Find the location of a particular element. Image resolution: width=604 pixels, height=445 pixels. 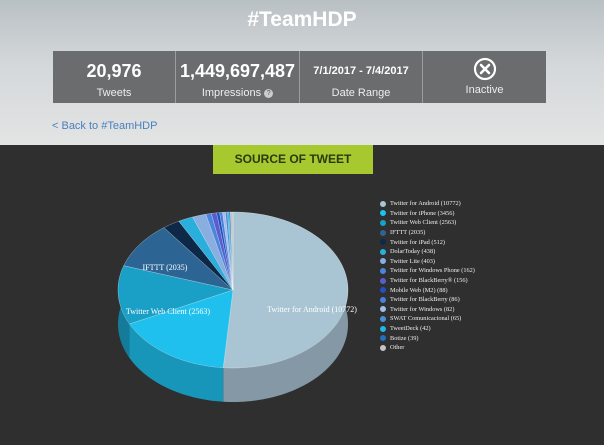

stat-label: Tweets is located at coordinates (114, 93).